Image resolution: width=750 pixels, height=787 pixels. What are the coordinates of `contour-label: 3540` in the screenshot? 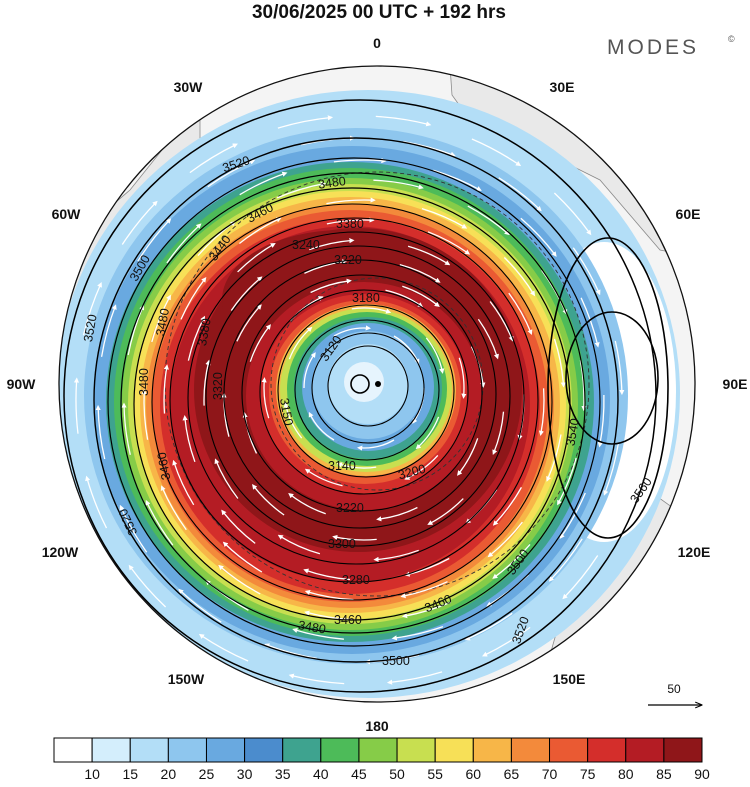 It's located at (572, 432).